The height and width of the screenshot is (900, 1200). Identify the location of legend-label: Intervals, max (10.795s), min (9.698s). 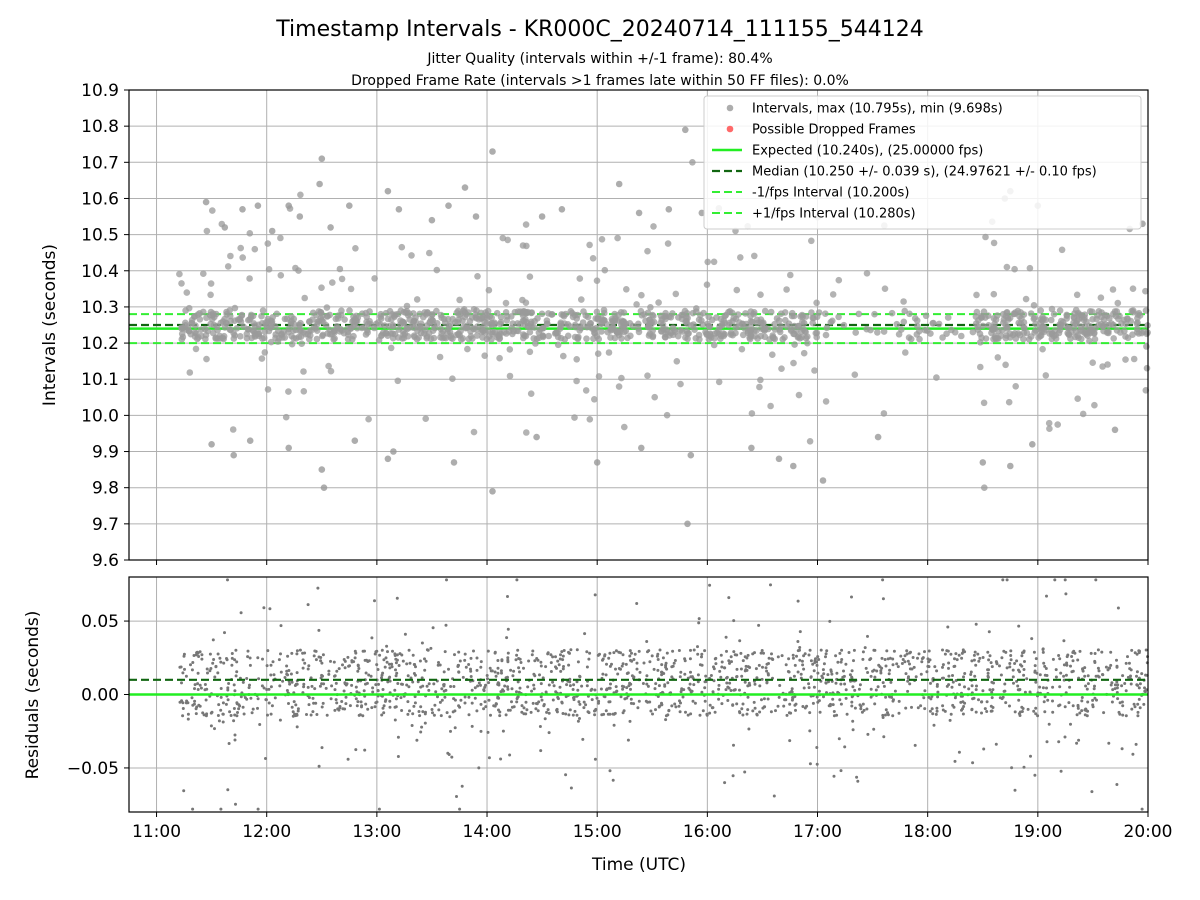
(877, 109).